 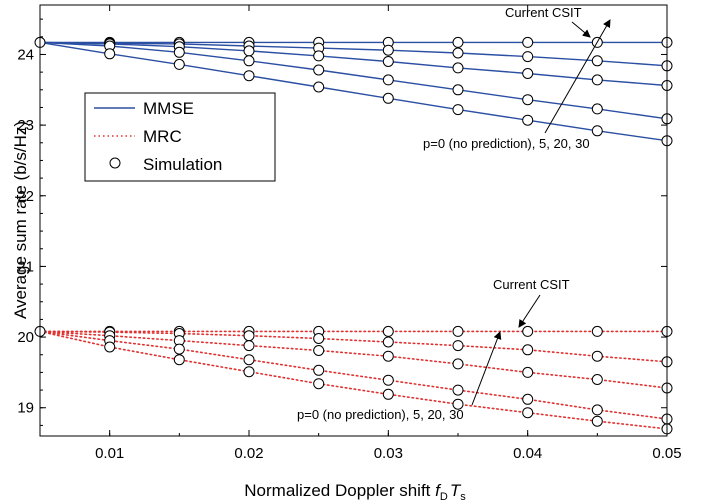 What do you see at coordinates (543, 12) in the screenshot?
I see `annotation-mmse-current-csit: Current CSIT` at bounding box center [543, 12].